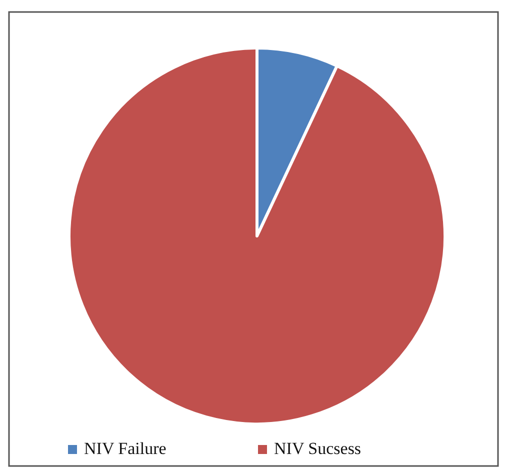 This screenshot has width=507, height=475. What do you see at coordinates (318, 448) in the screenshot?
I see `legend-label: NIV Sucsess` at bounding box center [318, 448].